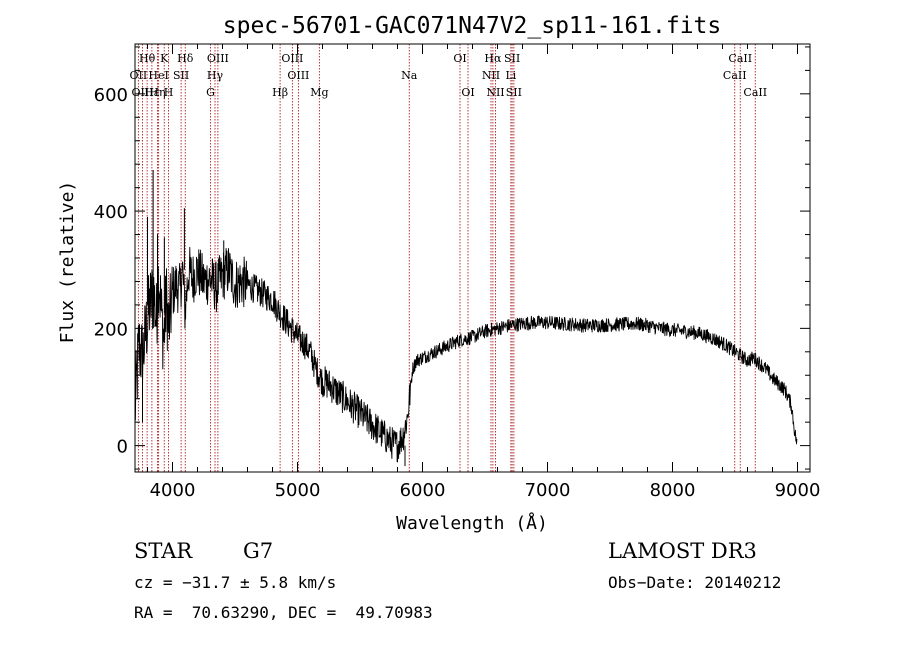  What do you see at coordinates (493, 58) in the screenshot?
I see `line-label-20: Hα` at bounding box center [493, 58].